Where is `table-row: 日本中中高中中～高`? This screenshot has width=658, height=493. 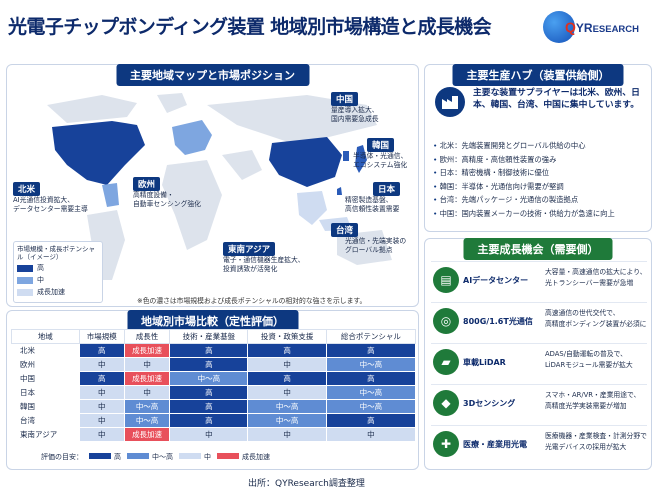
table-row: 日本中中高中中～高 is located at coordinates (214, 392).